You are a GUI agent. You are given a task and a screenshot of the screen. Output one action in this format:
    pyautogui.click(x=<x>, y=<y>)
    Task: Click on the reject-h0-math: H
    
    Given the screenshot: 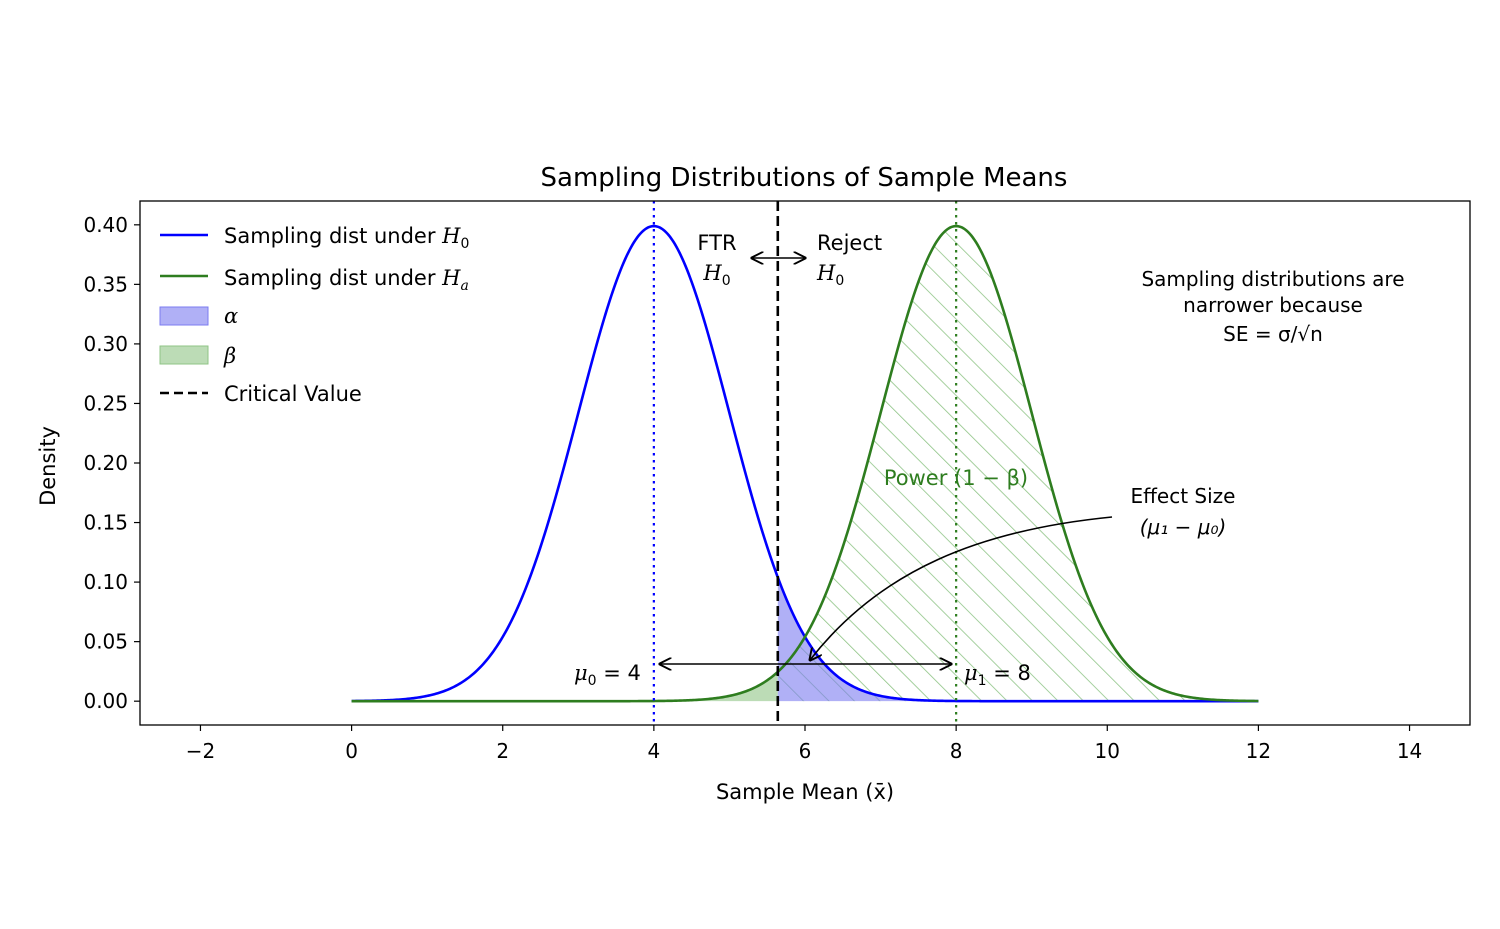 What is the action you would take?
    pyautogui.click(x=826, y=273)
    